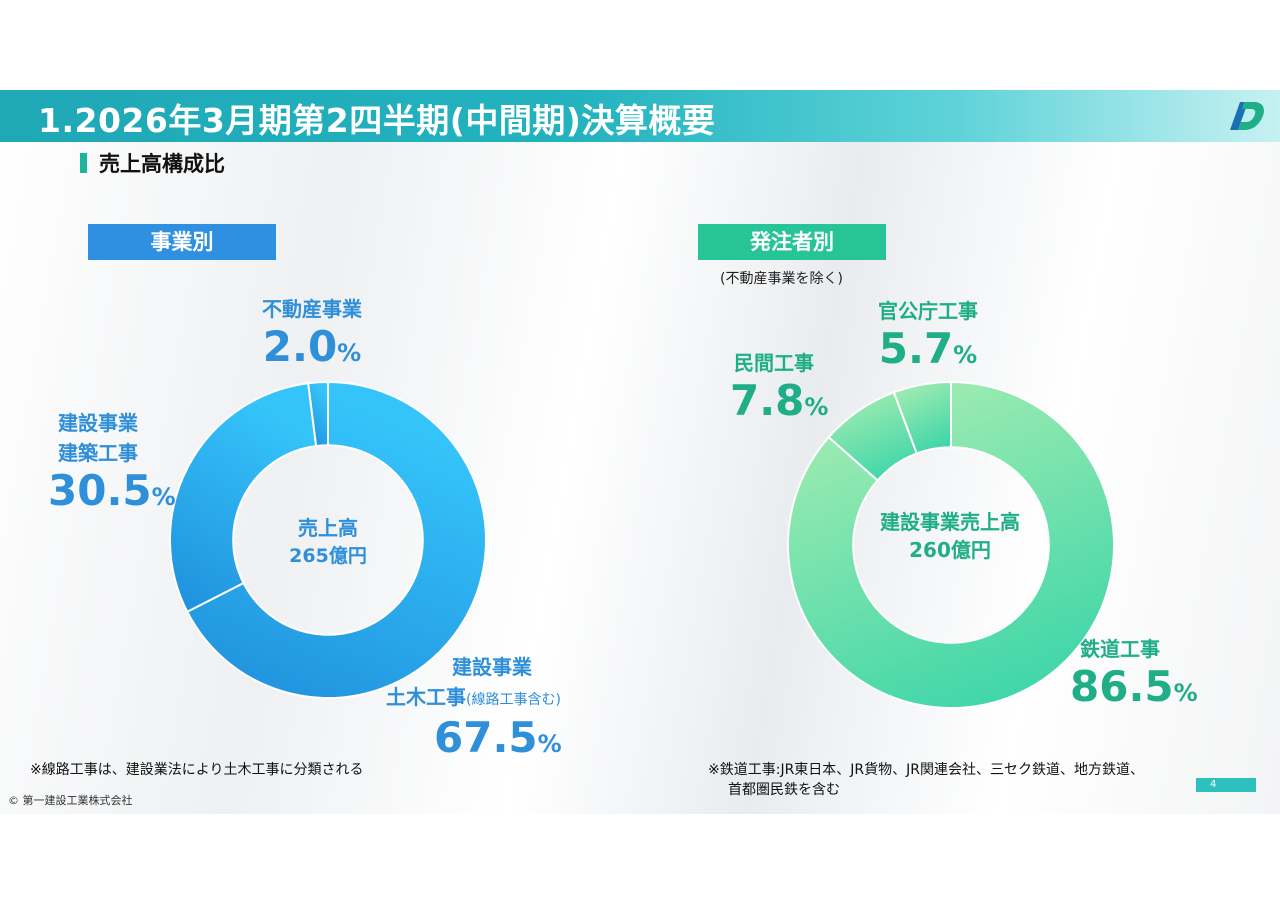  Describe the element at coordinates (950, 550) in the screenshot. I see `center-value: 260億円` at that location.